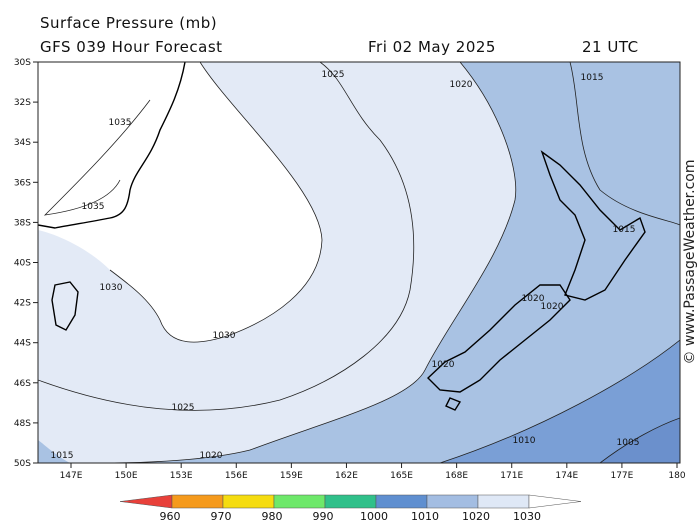 The width and height of the screenshot is (700, 529). I want to click on lat-label: 40S, so click(22, 264).